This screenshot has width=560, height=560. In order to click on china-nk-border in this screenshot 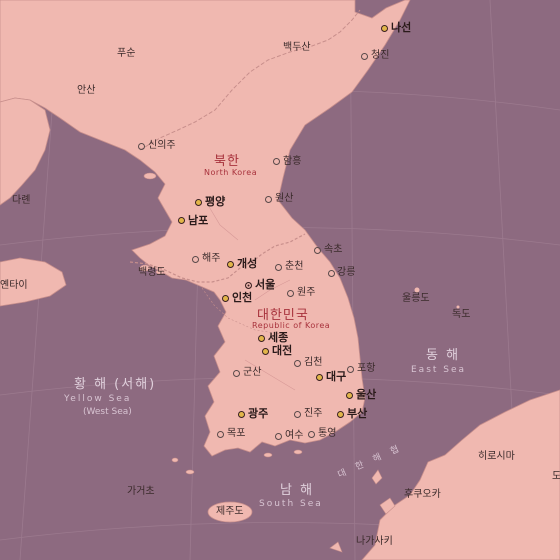, I will do `click(250, 80)`.